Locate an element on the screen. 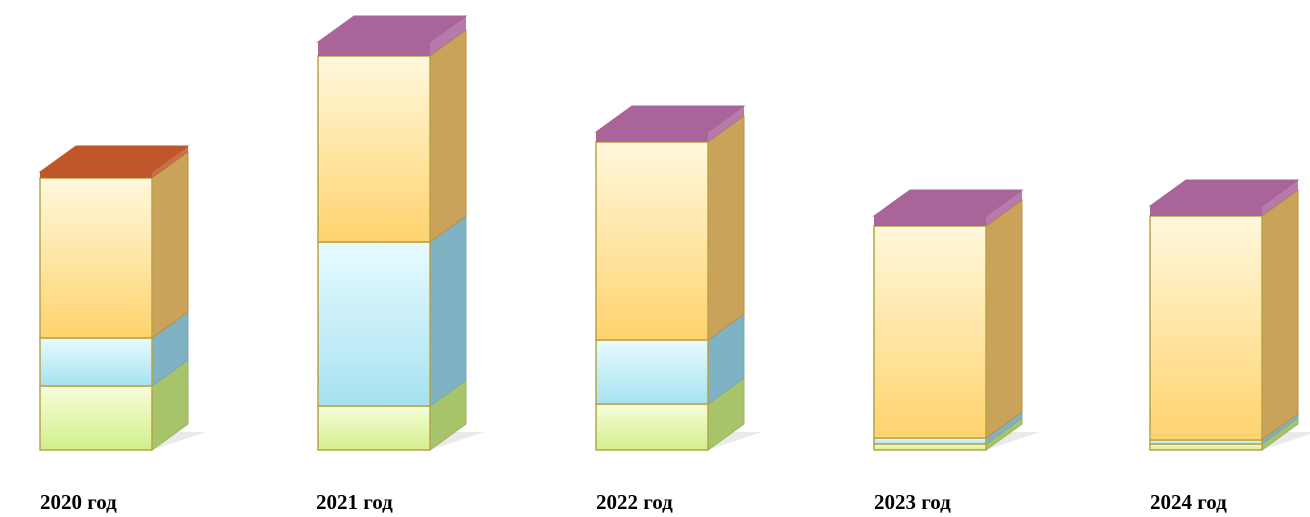  x-tick-label: 2021 год is located at coordinates (354, 502).